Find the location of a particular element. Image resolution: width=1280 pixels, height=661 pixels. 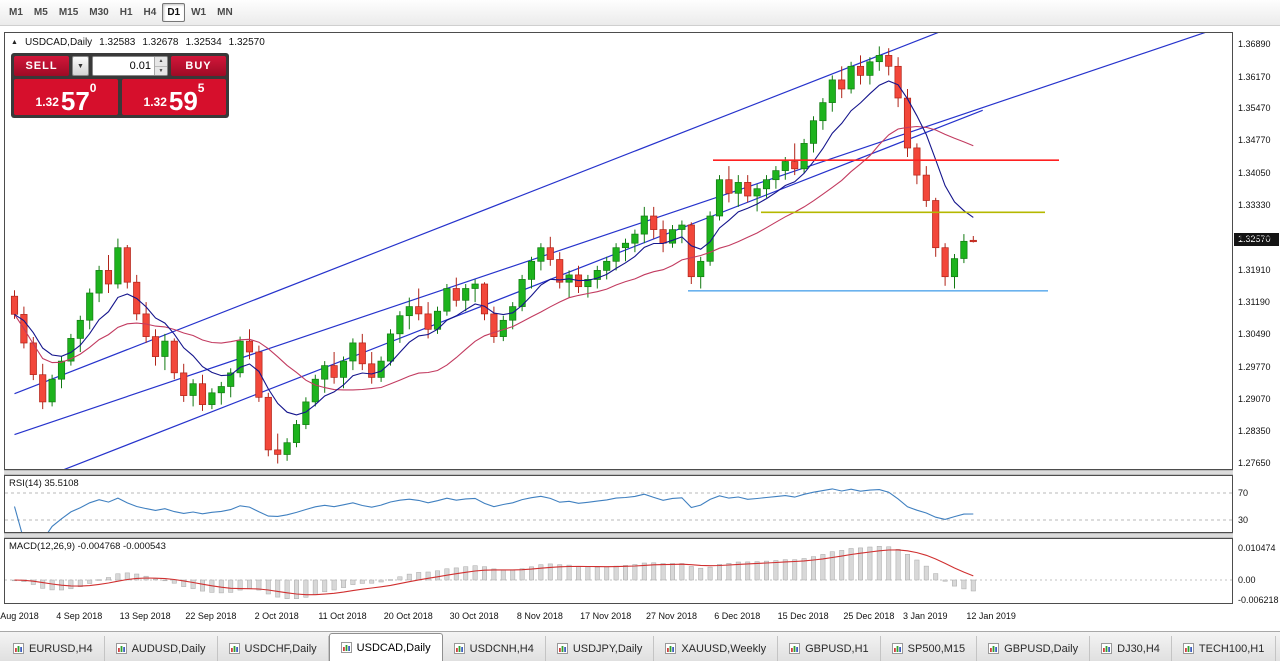

chart-tab-gbpusd-daily: GBPUSD,Daily is located at coordinates (1034, 648).